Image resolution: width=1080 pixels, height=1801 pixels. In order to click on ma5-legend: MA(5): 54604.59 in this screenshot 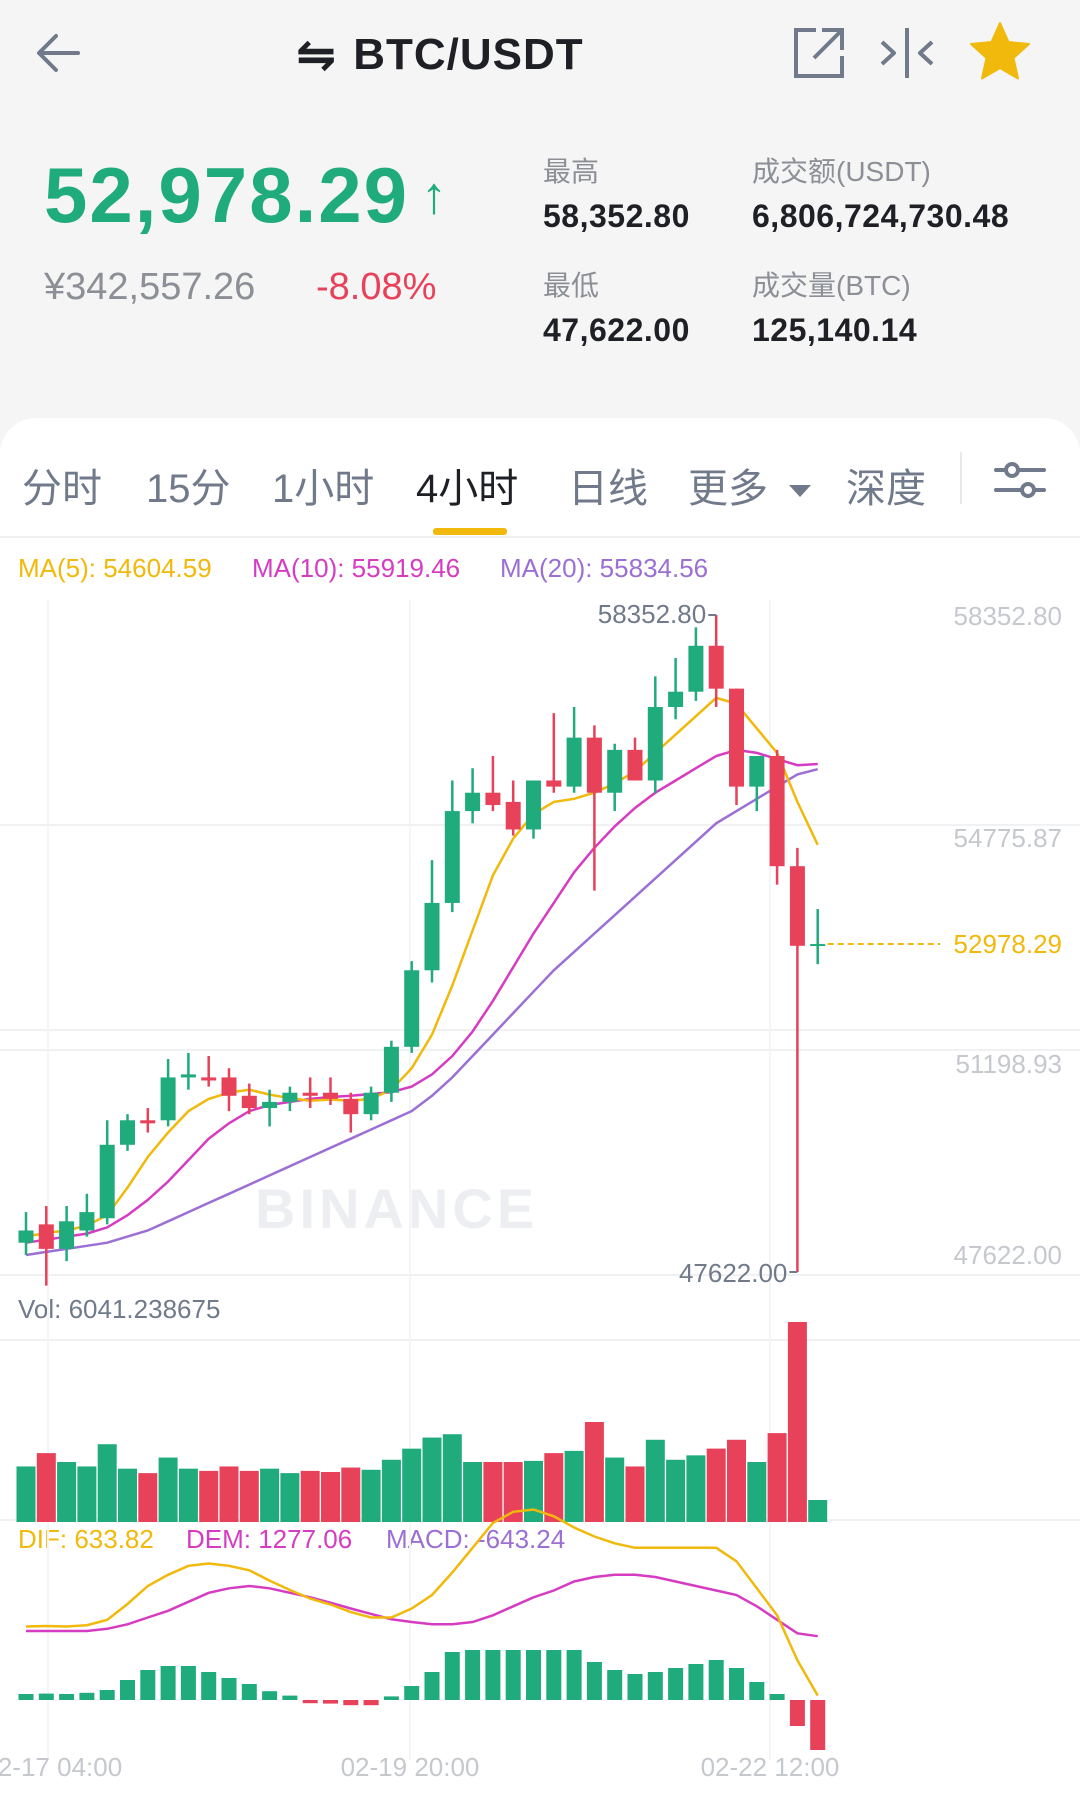, I will do `click(115, 568)`.